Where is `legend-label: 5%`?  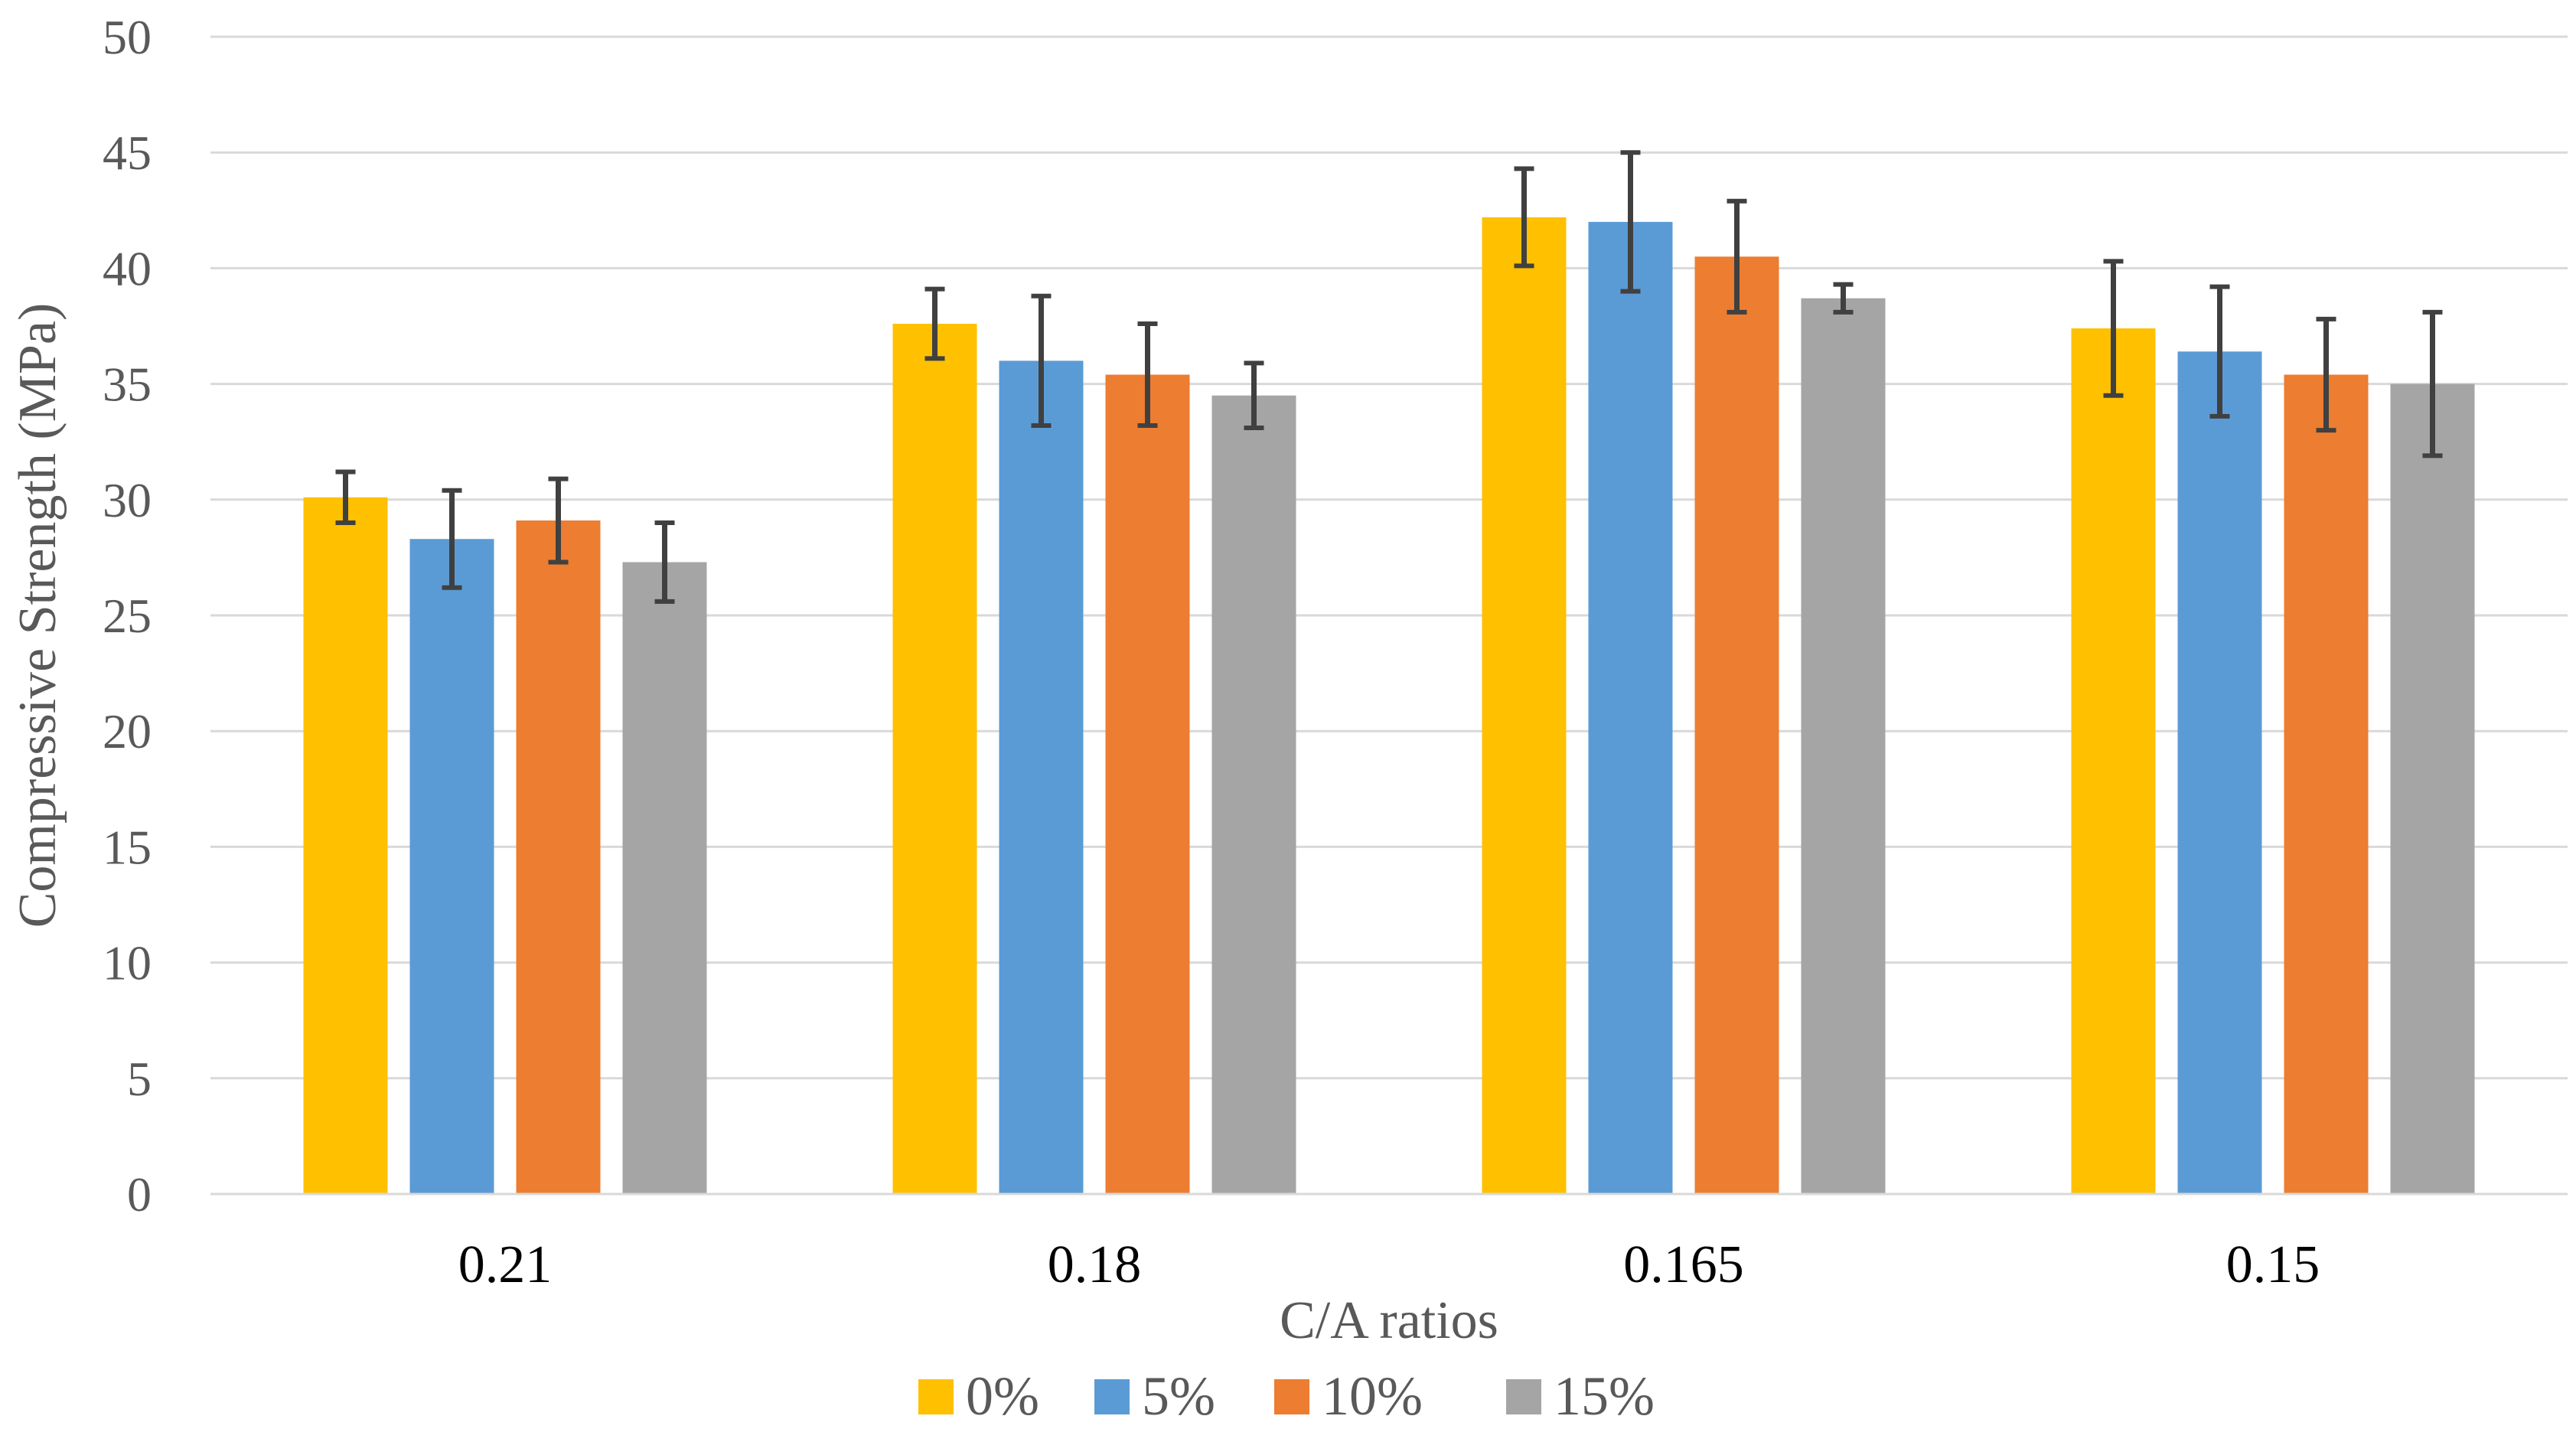 legend-label: 5% is located at coordinates (1178, 1395).